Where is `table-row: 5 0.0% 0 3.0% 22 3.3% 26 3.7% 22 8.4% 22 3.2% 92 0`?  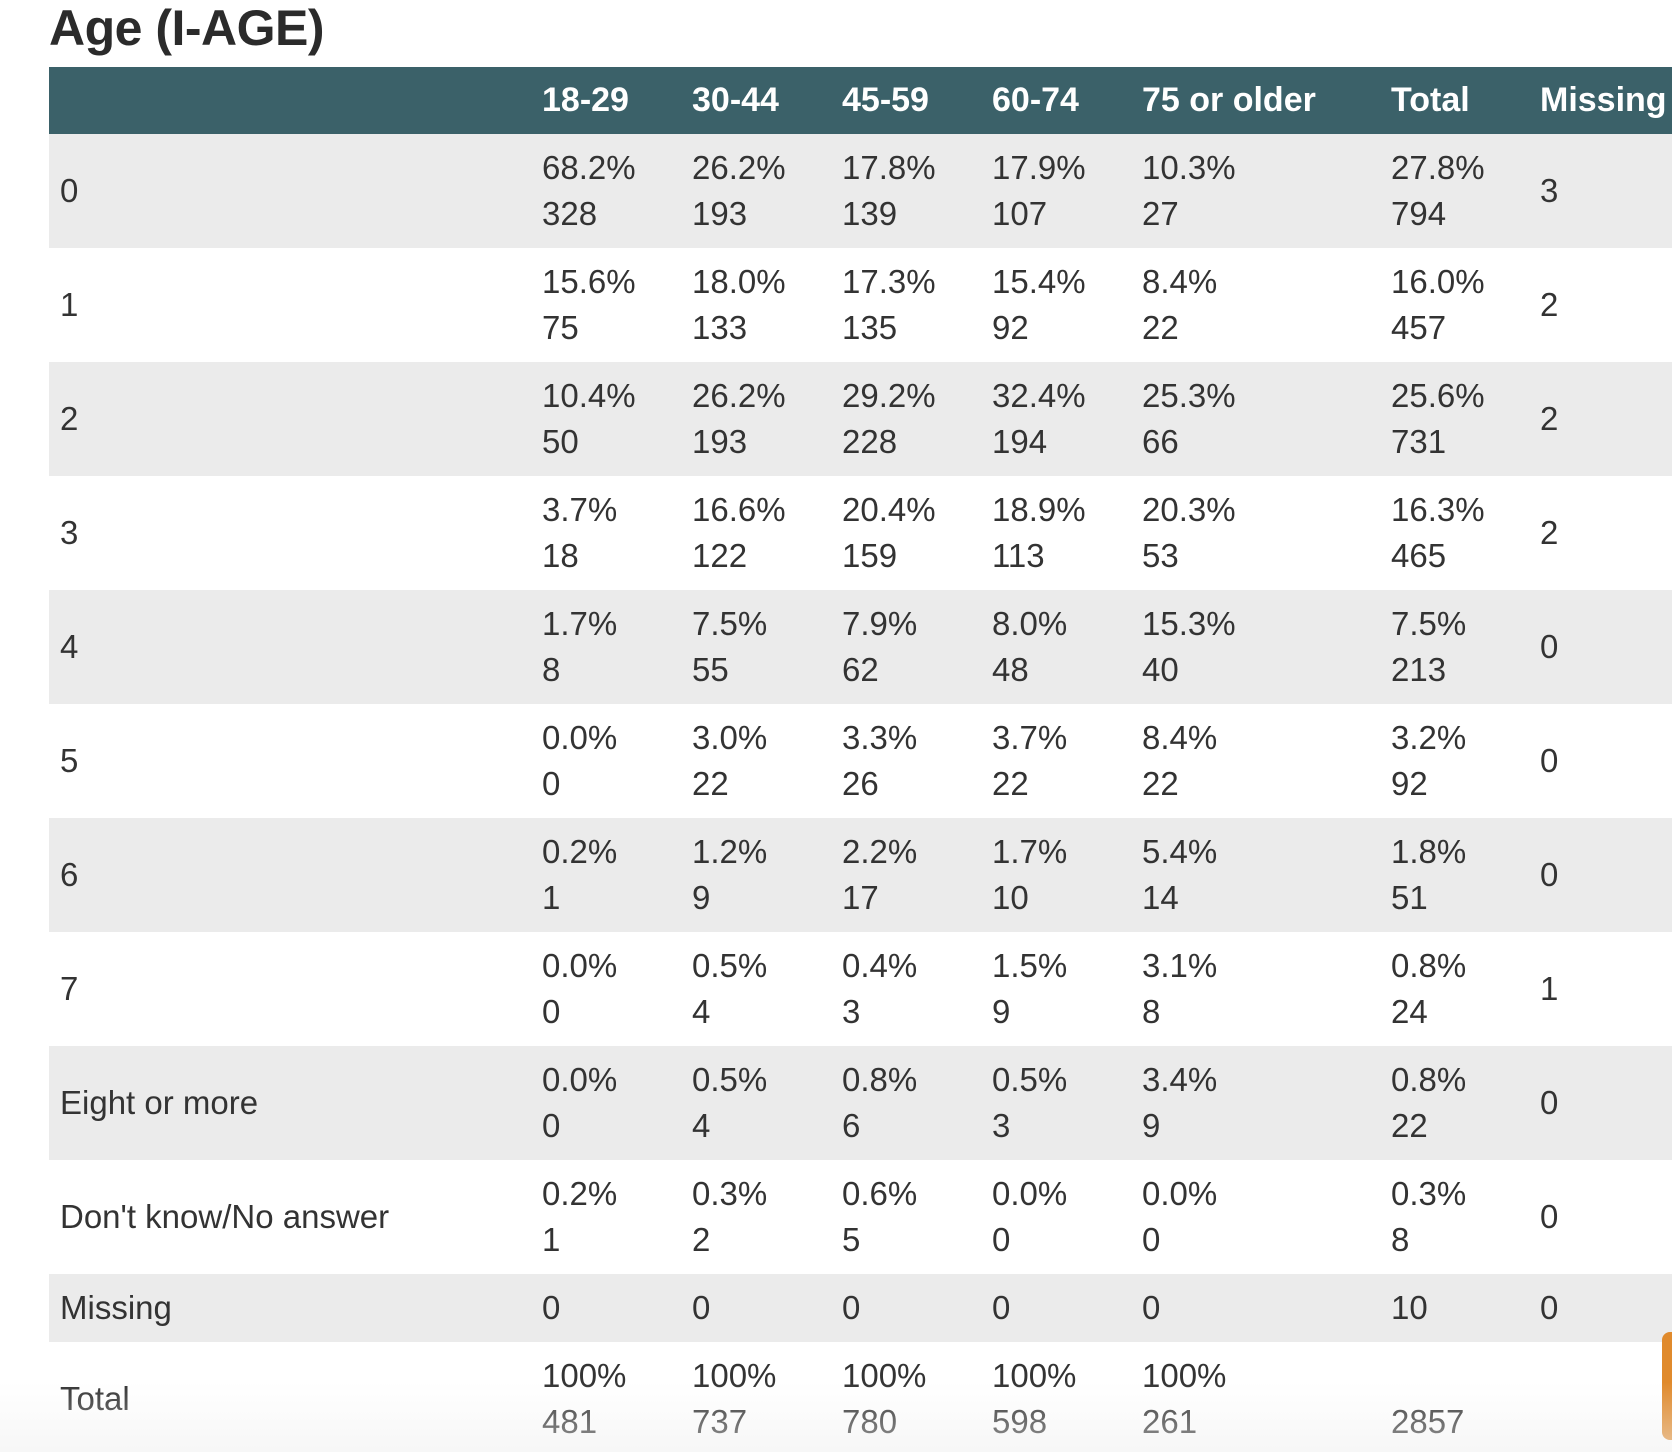
table-row: 5 0.0% 0 3.0% 22 3.3% 26 3.7% 22 8.4% 22 3.2% 92 0 is located at coordinates (860, 761).